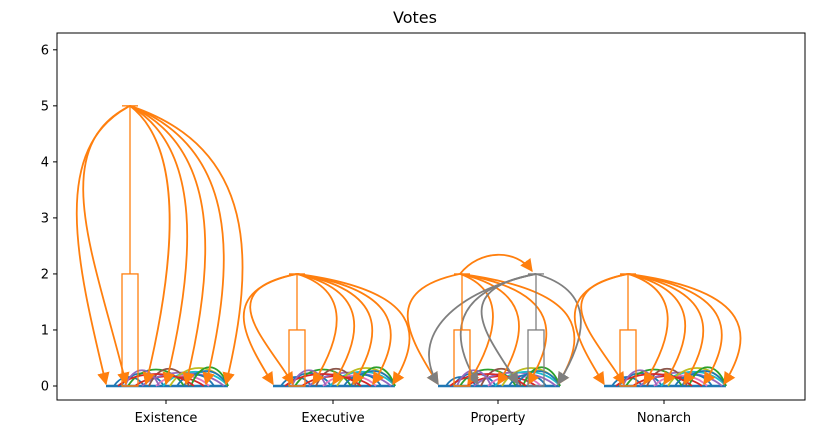  What do you see at coordinates (166, 418) in the screenshot?
I see `x-tick-label: Existence` at bounding box center [166, 418].